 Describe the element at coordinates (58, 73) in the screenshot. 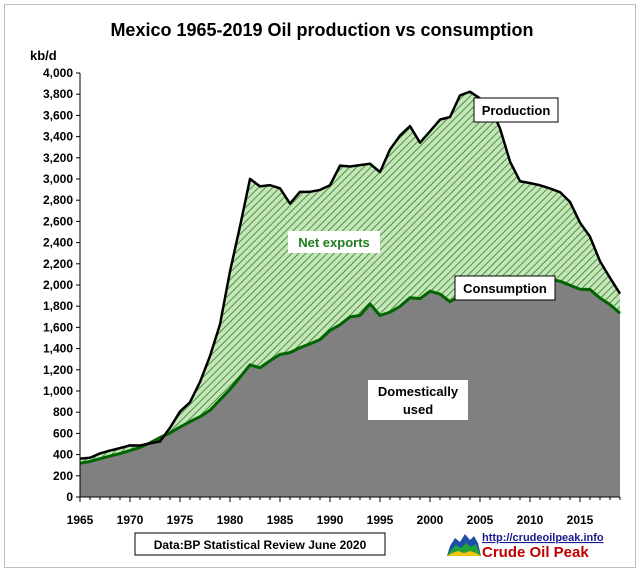

I see `y-tick-label: 4,000` at that location.